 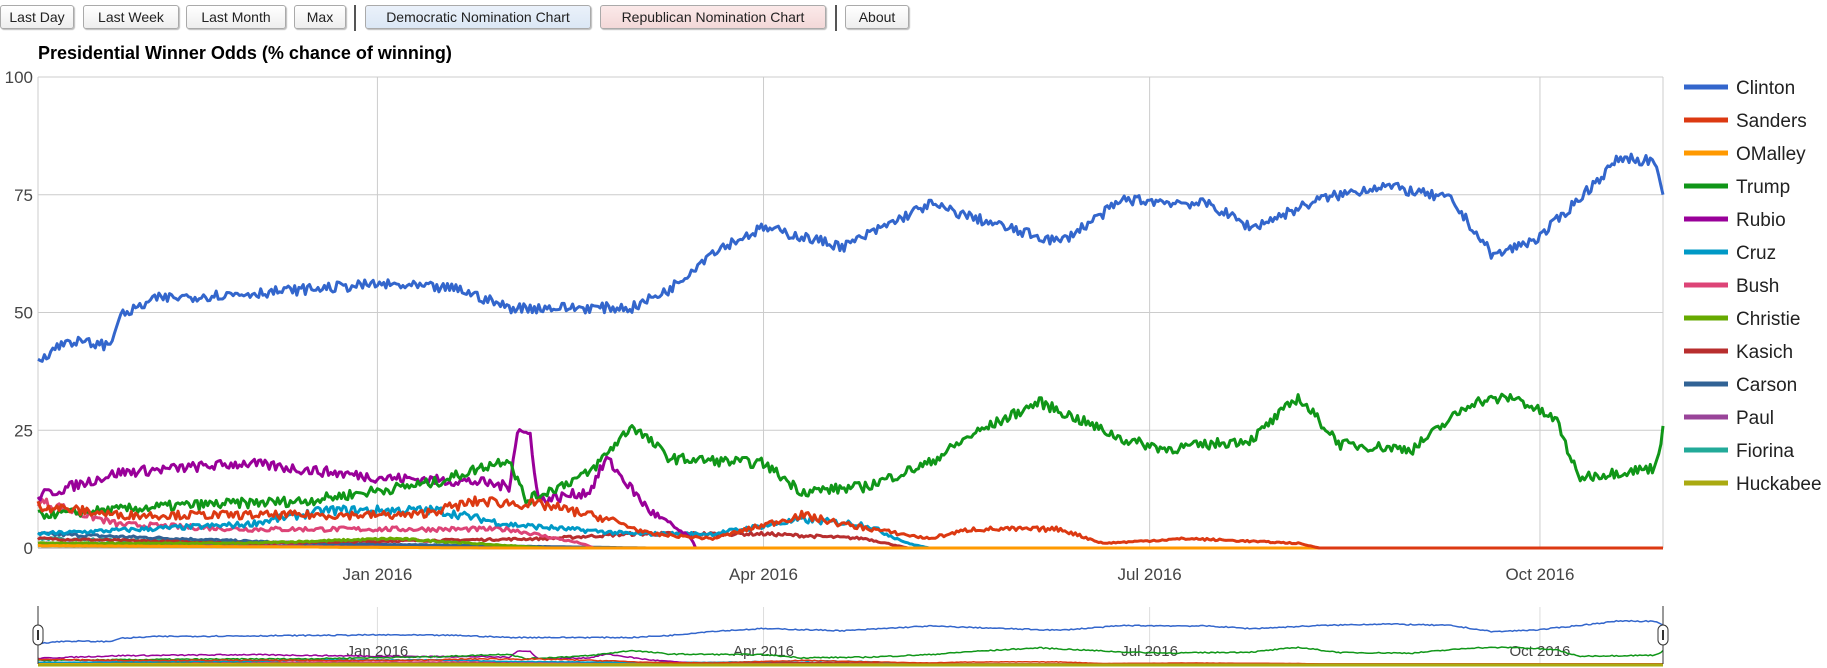 What do you see at coordinates (1757, 286) in the screenshot?
I see `legend-label: Bush` at bounding box center [1757, 286].